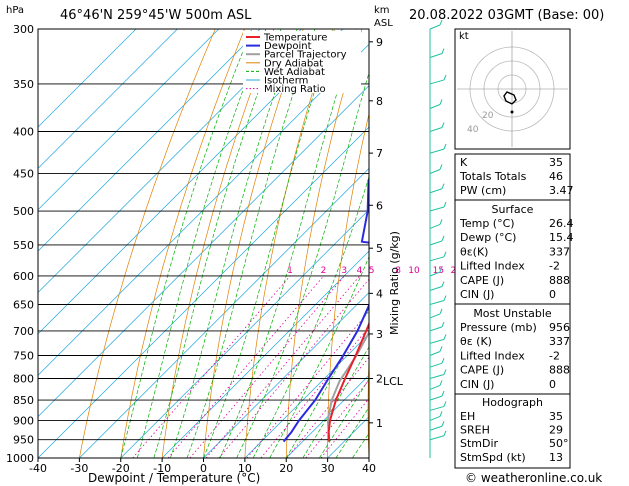 The image size is (629, 486). Describe the element at coordinates (369, 468) in the screenshot. I see `temperature-tick-label: 40` at that location.